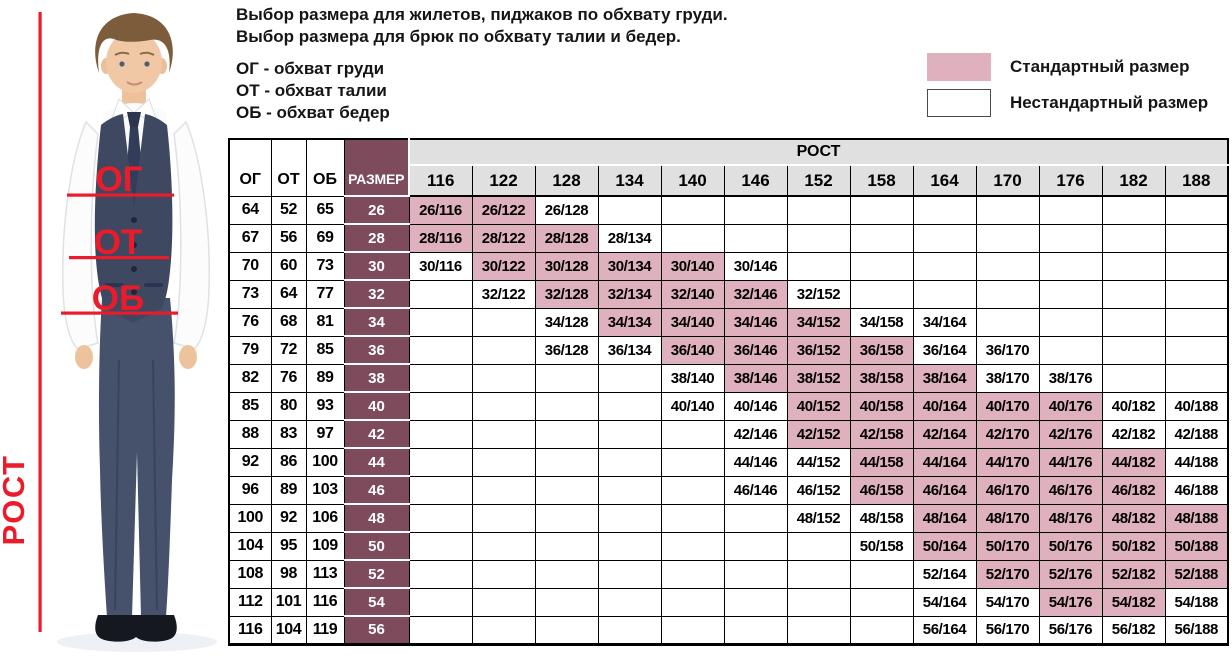 Image resolution: width=1232 pixels, height=663 pixels. Describe the element at coordinates (818, 490) in the screenshot. I see `combo-cell-46/152: 46/152` at that location.